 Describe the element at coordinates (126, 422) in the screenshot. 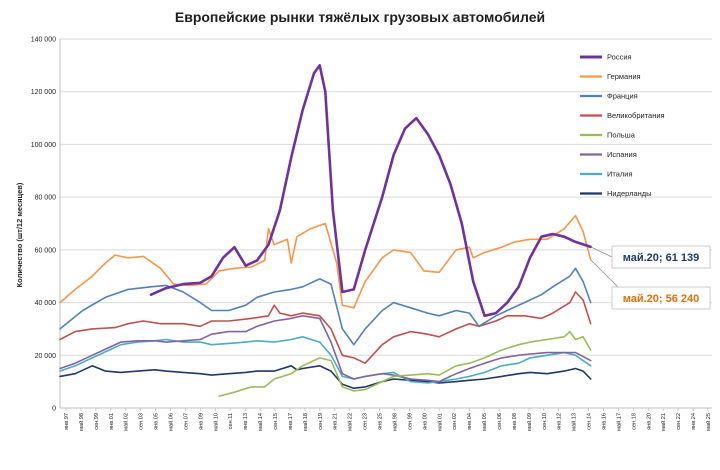

I see `x-tick-label: май.02` at that location.